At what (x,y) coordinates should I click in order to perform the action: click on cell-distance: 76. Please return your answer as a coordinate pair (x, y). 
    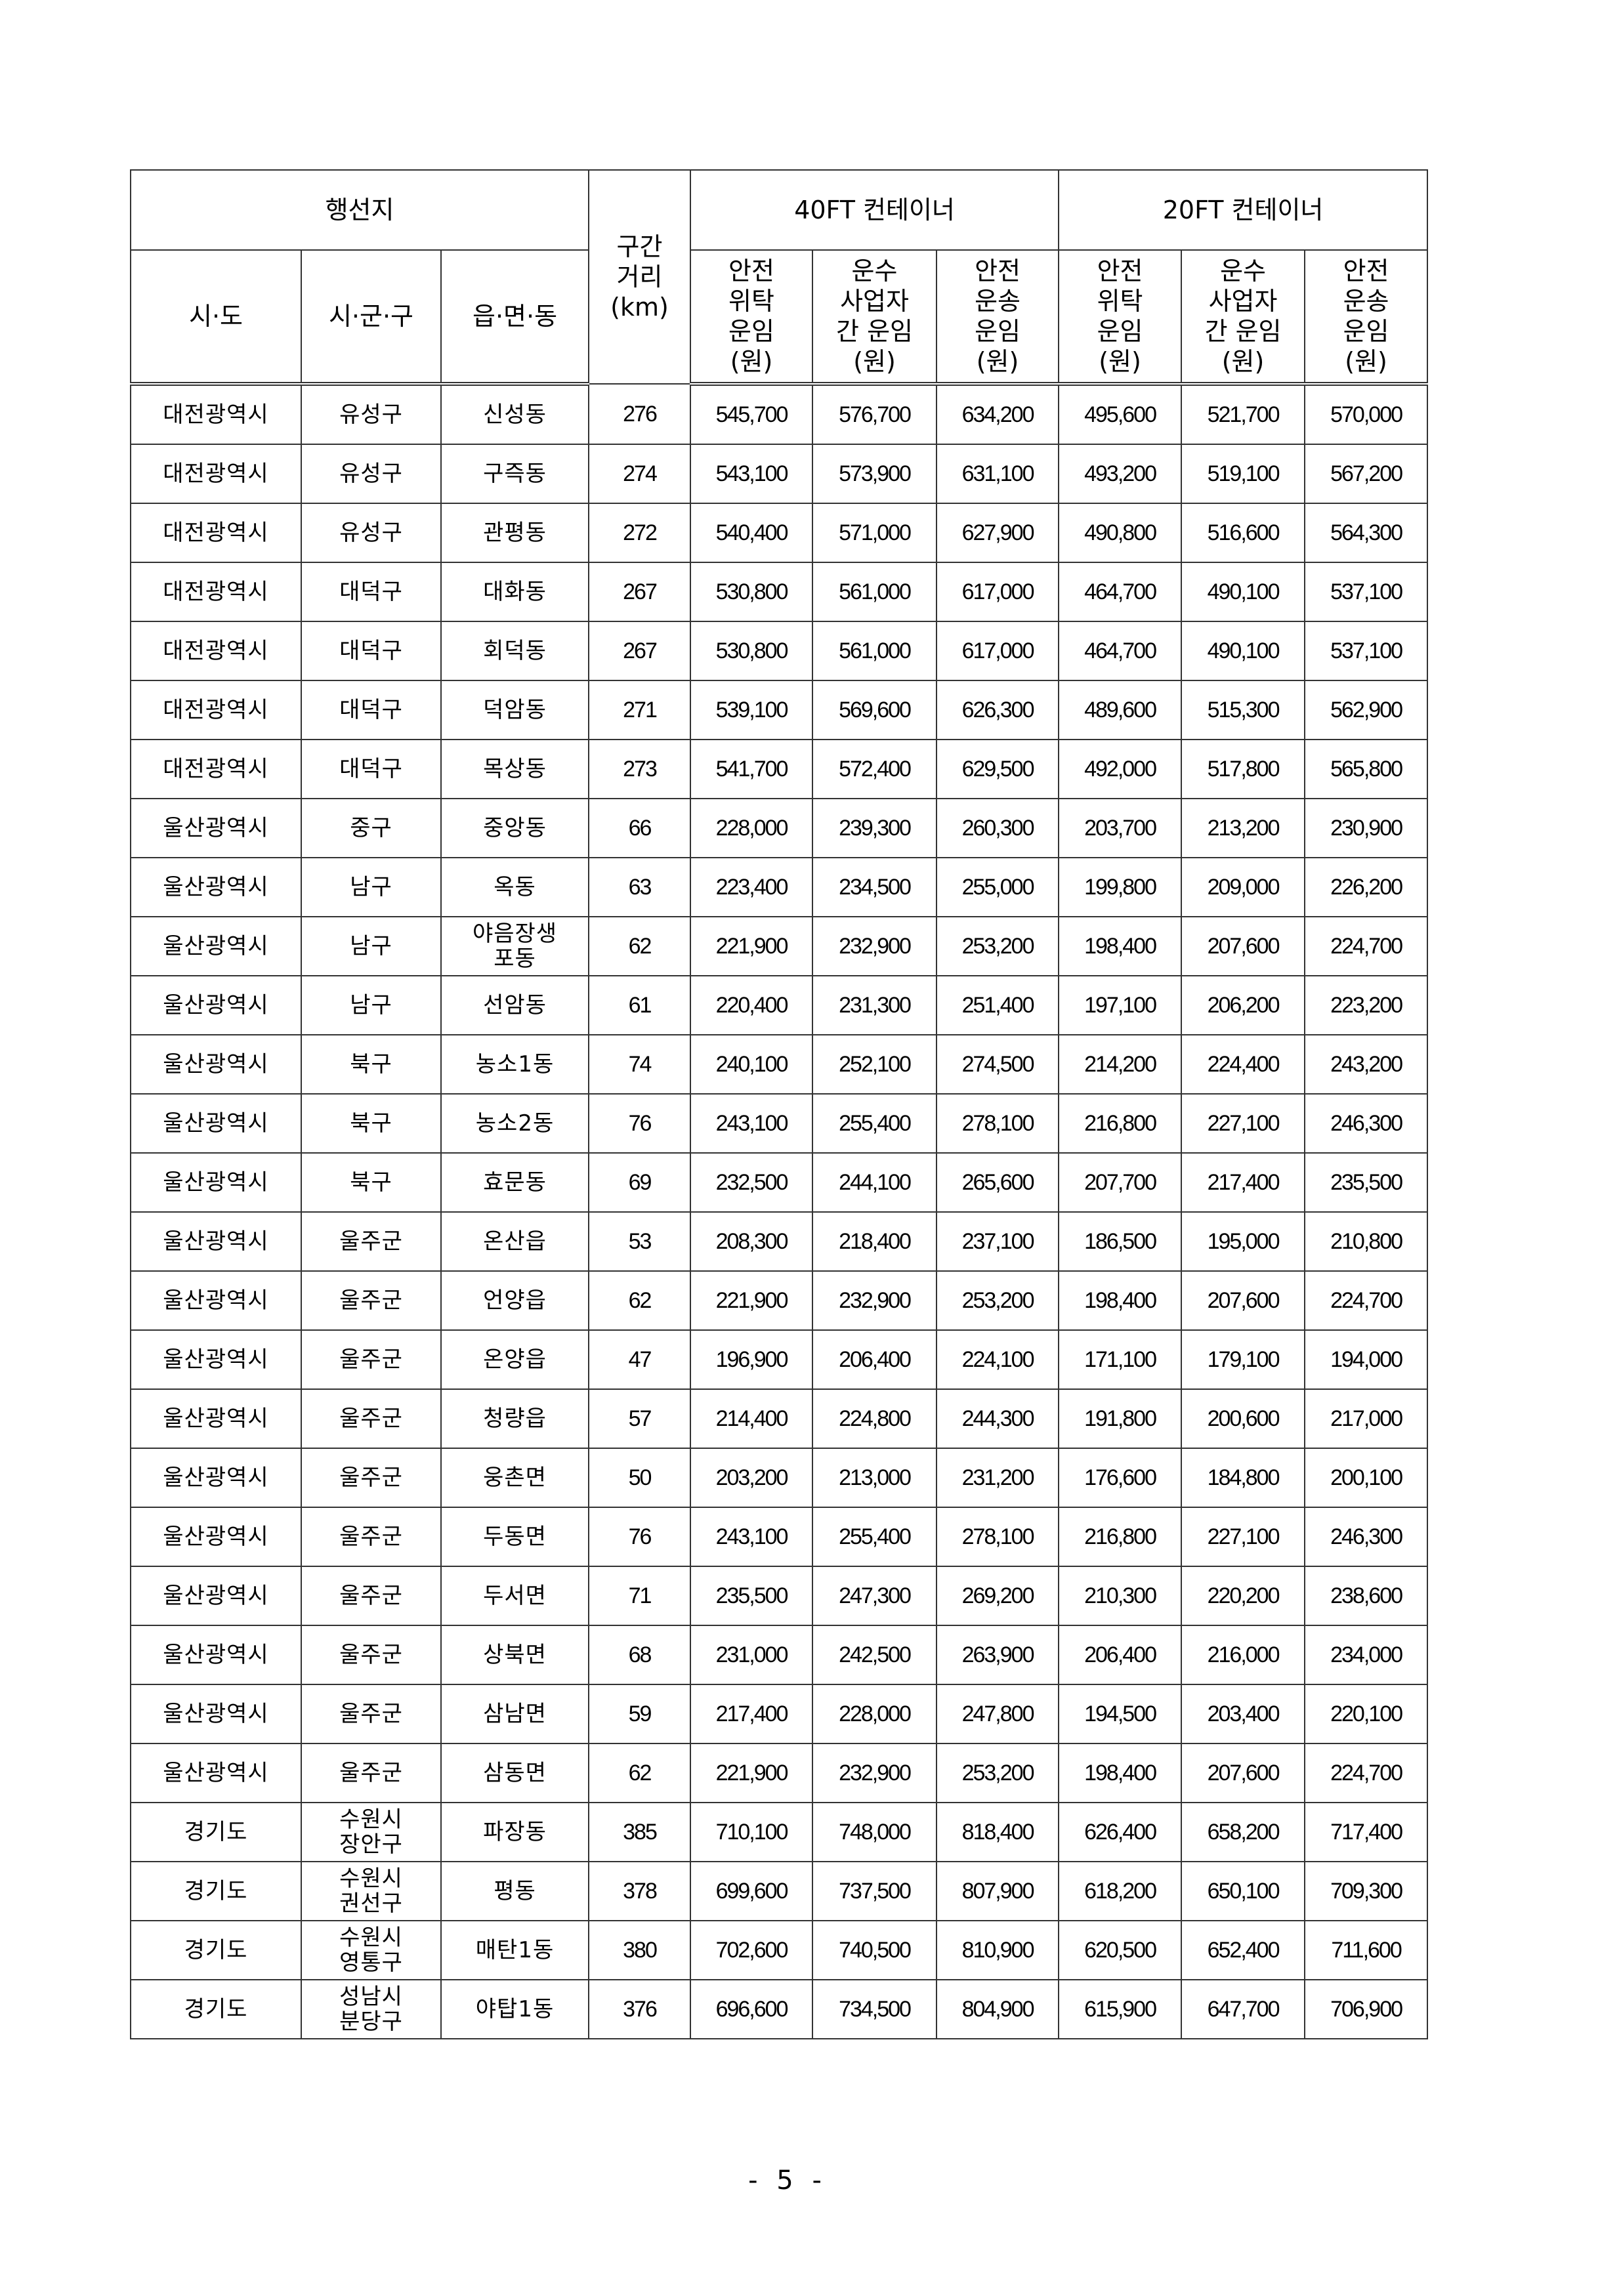
    Looking at the image, I should click on (640, 1123).